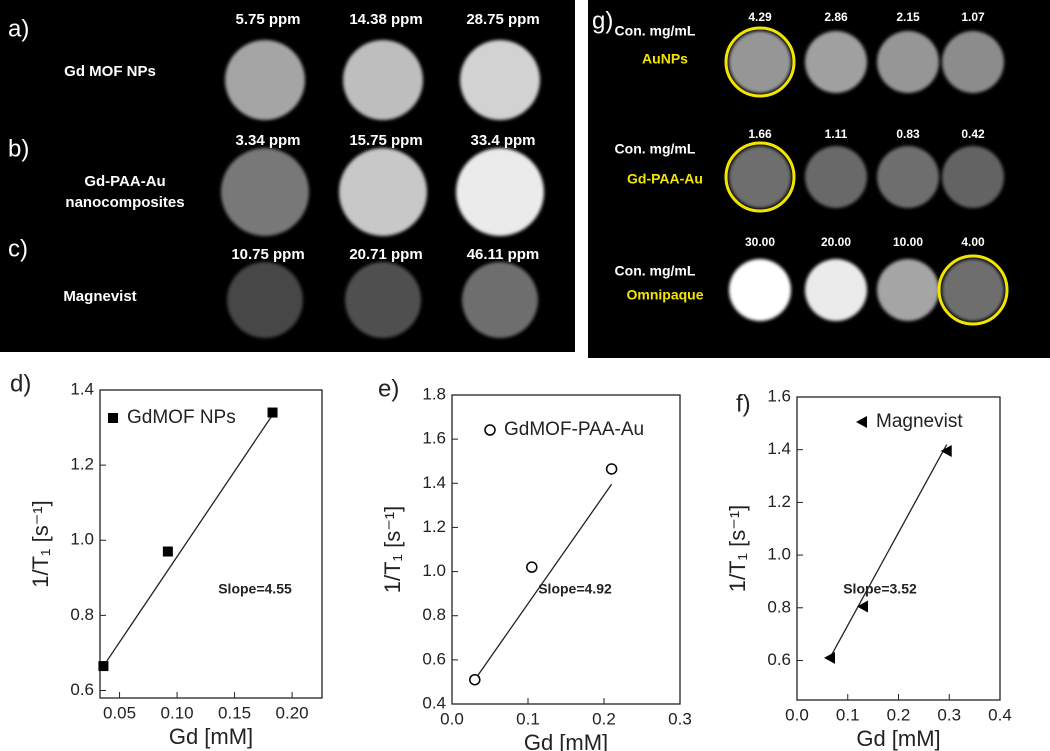  Describe the element at coordinates (18, 28) in the screenshot. I see `panel-label: a)` at that location.